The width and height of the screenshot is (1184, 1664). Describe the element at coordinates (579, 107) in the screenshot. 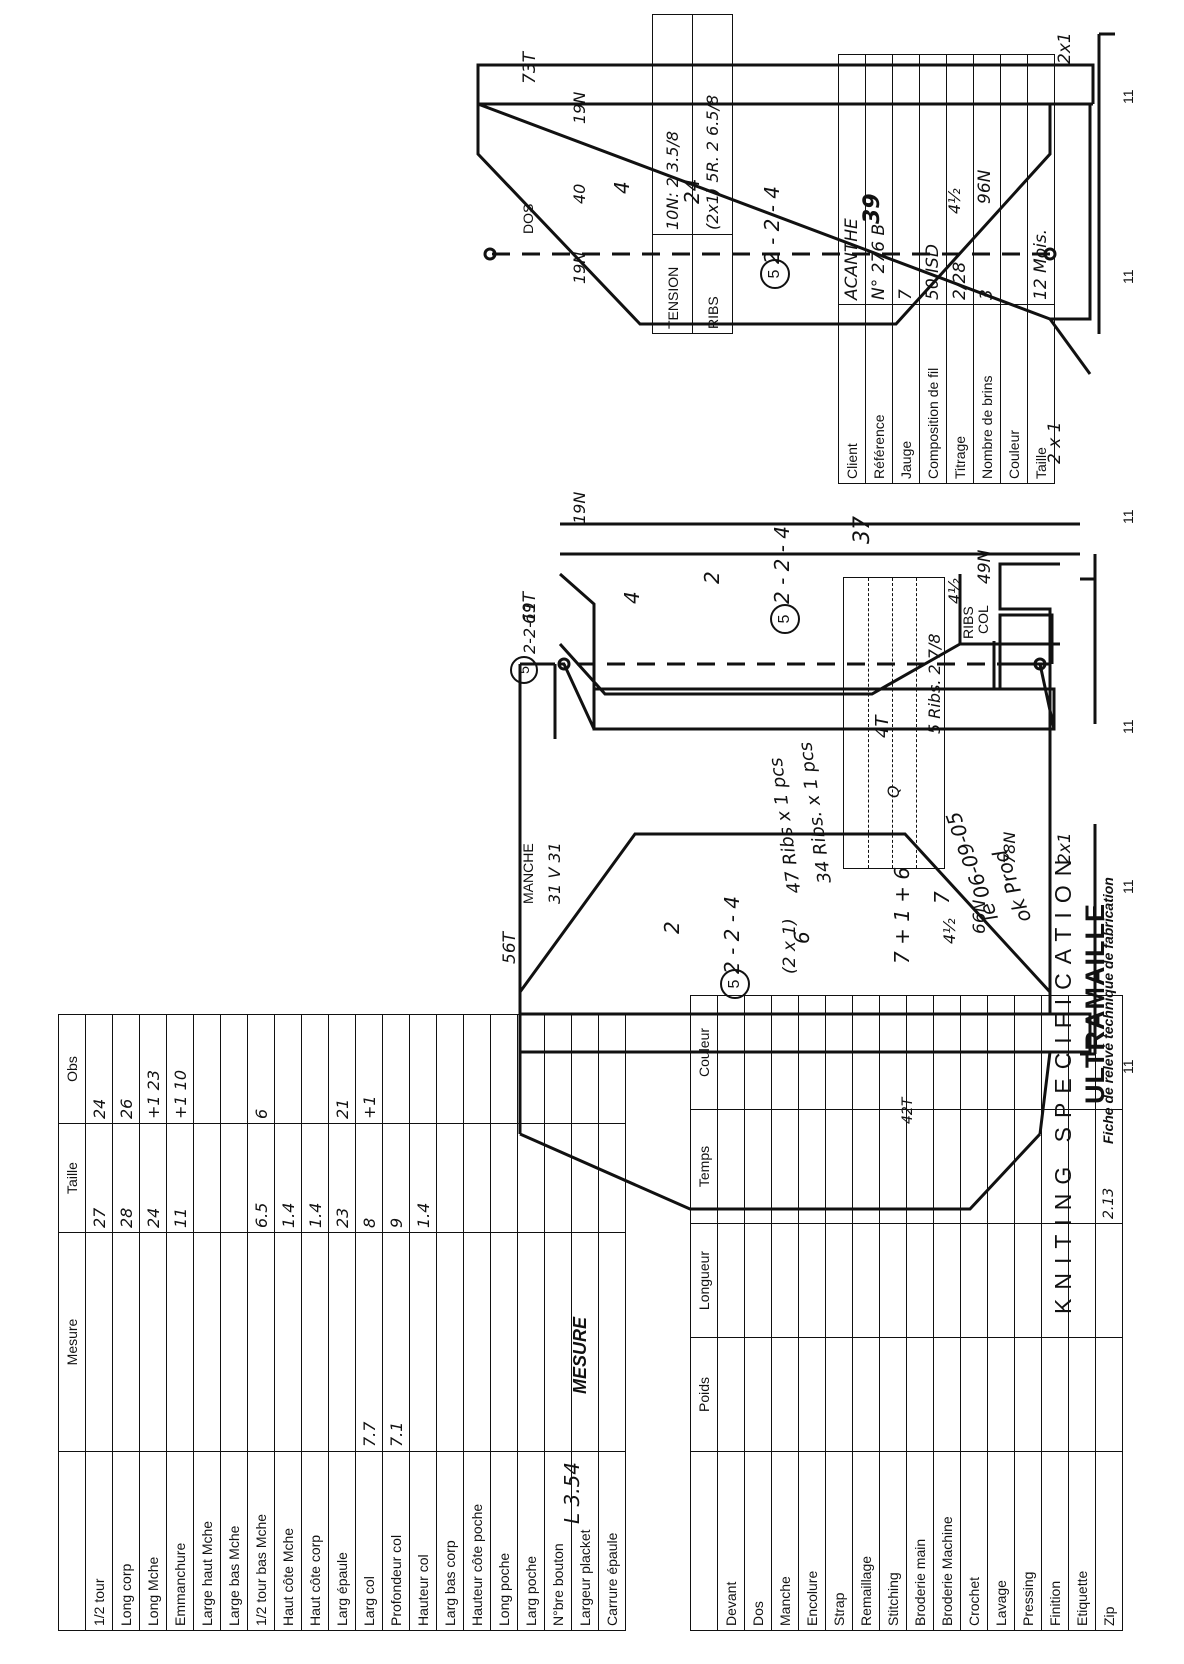

I see `dos-shoulder-left: 19N` at that location.